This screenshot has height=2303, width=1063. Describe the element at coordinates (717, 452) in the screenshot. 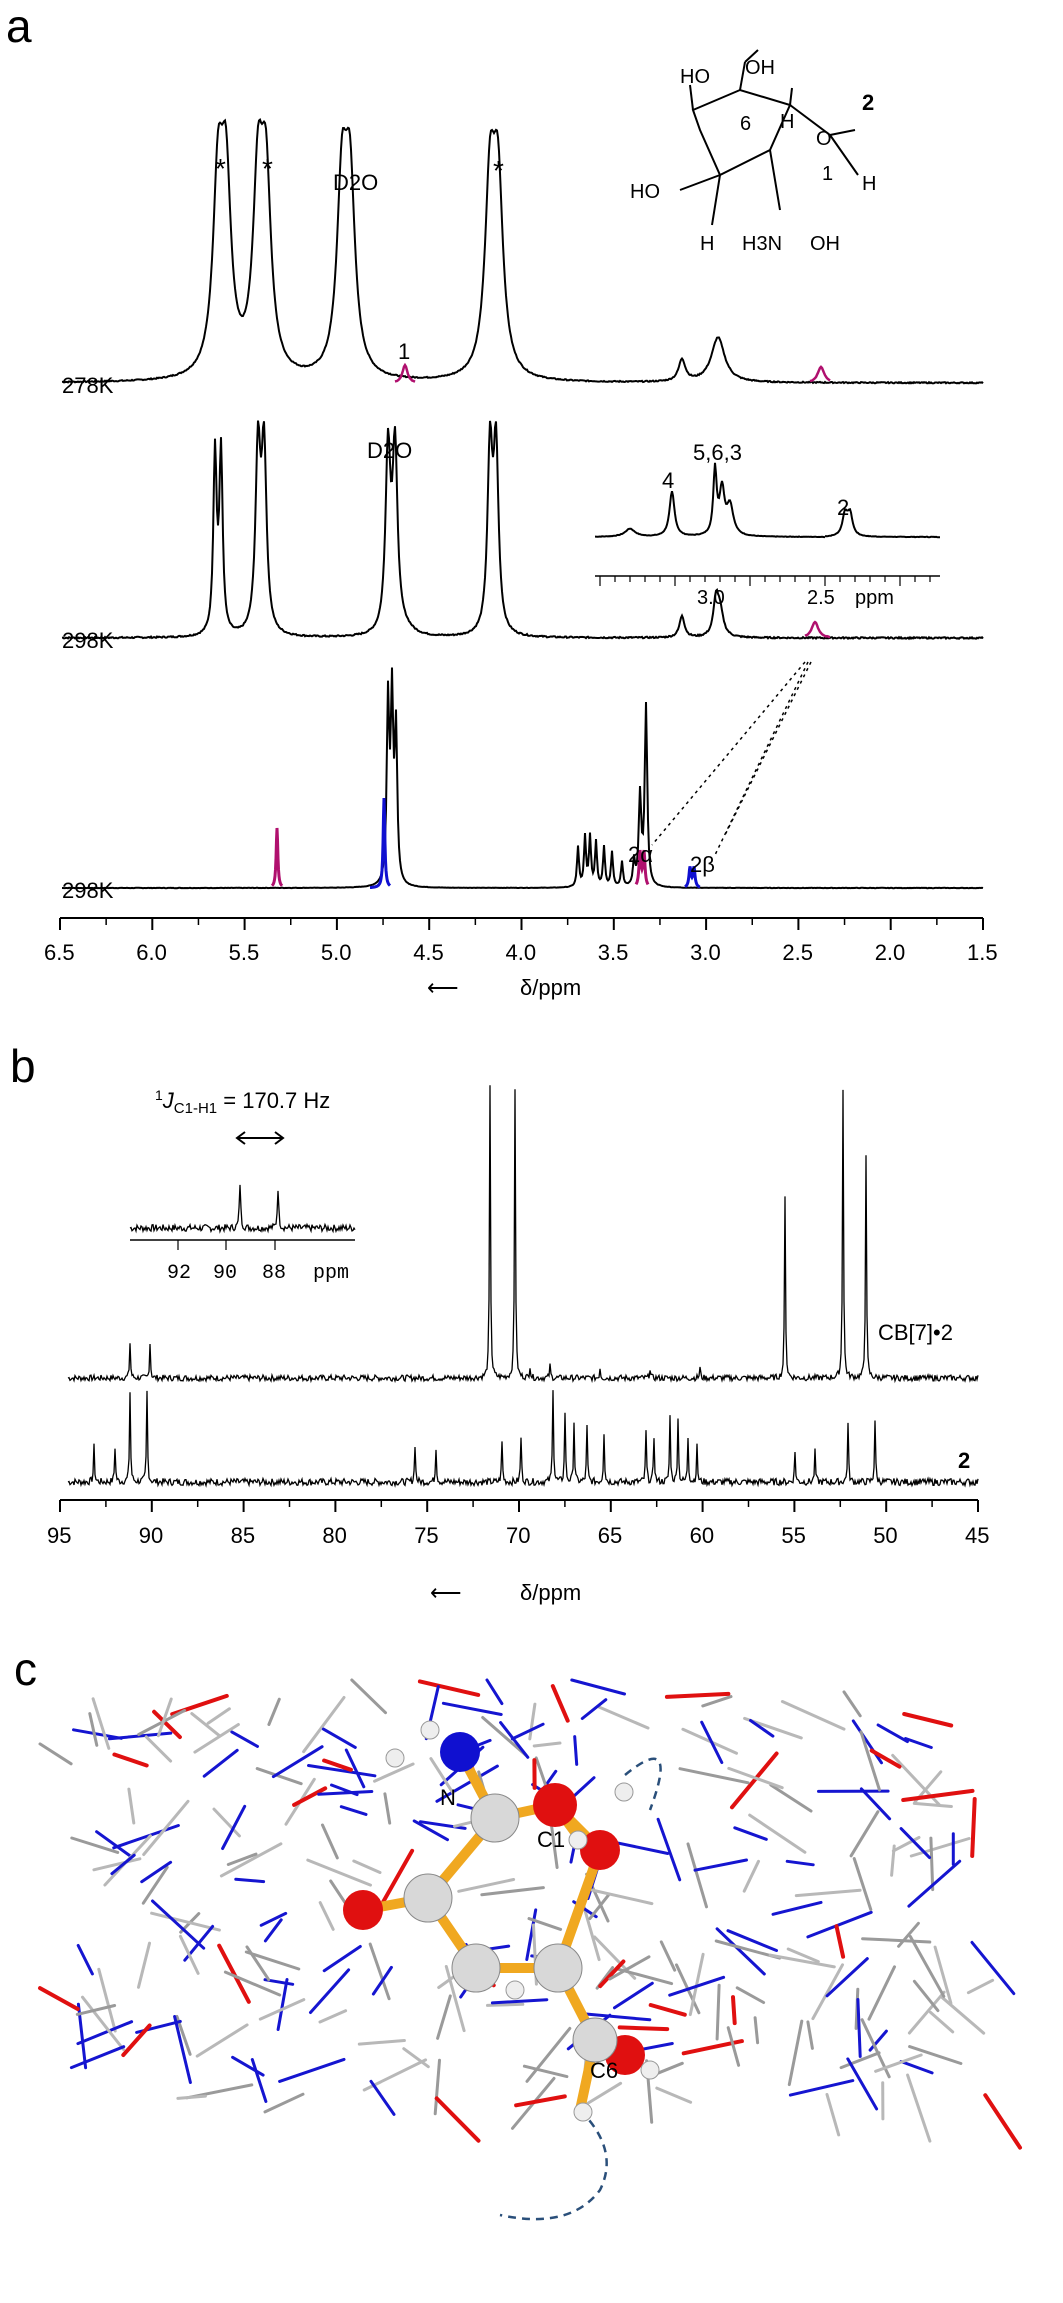

I see `inset-label-563: 5,6,3` at that location.